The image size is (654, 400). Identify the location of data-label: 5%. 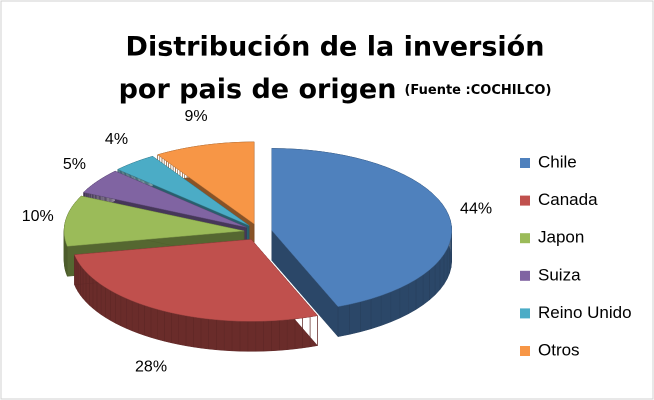
(74, 164).